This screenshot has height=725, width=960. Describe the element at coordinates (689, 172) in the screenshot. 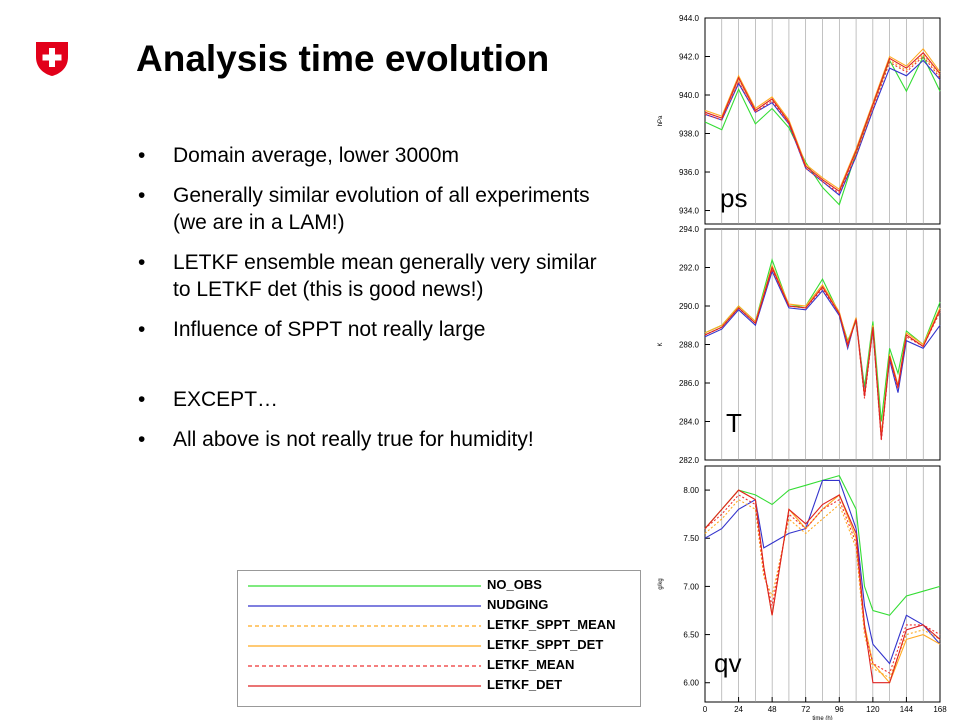

I see `y-tick-label: 936.0` at that location.